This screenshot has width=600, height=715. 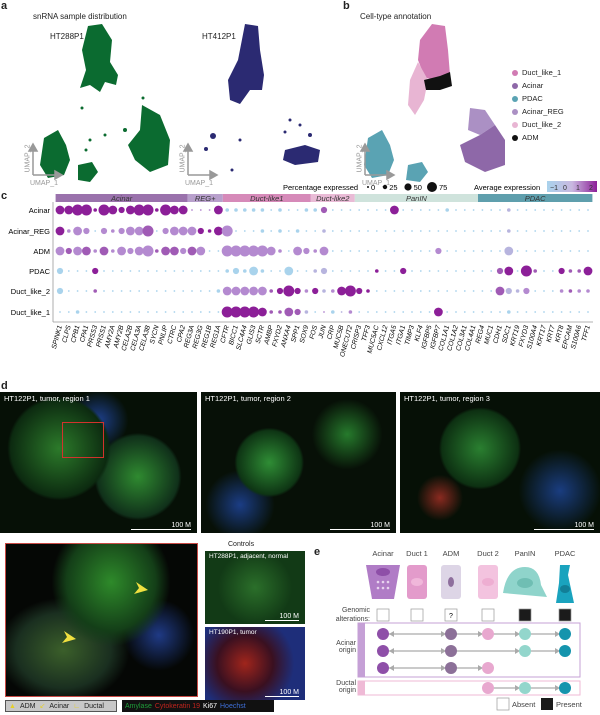 I want to click on dot-Duct_like_2-AMY2B, so click(x=121, y=291).